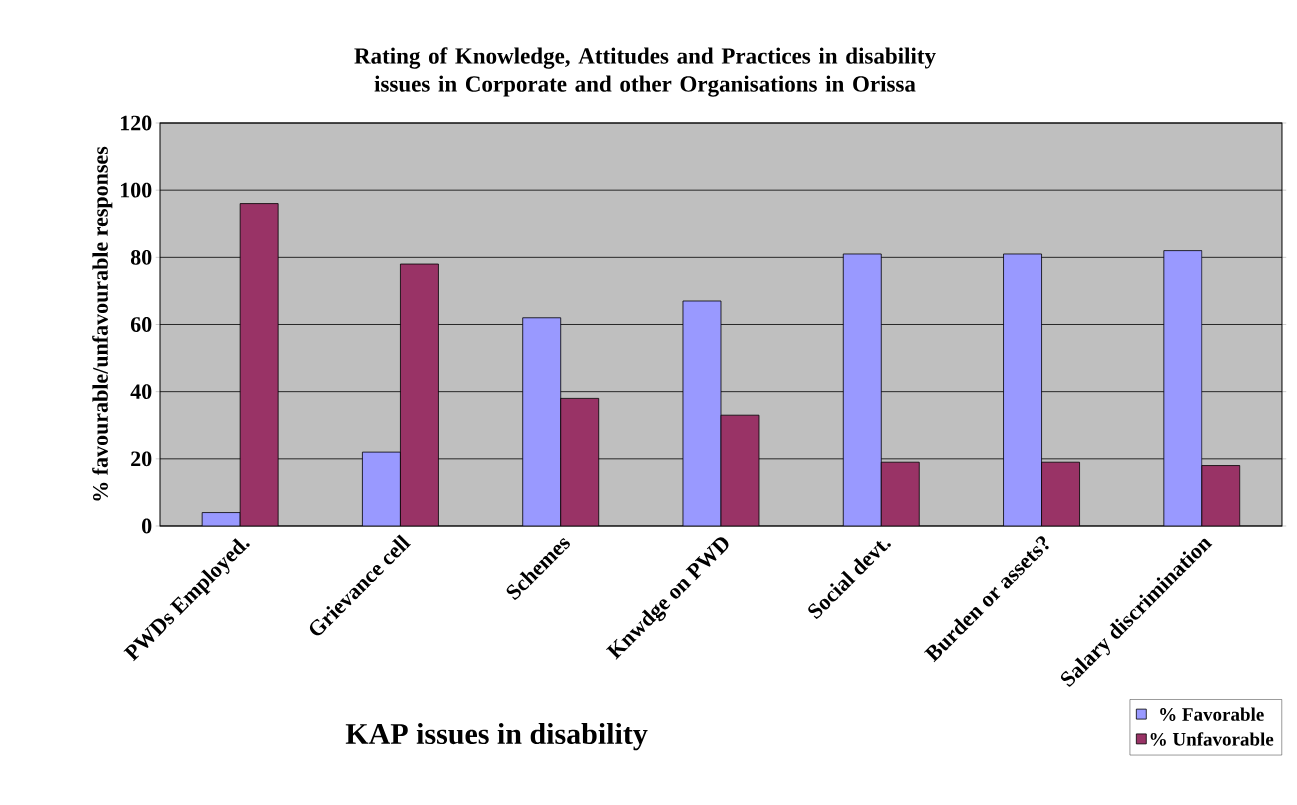  Describe the element at coordinates (1212, 739) in the screenshot. I see `legend-label: % Unfavorable` at that location.